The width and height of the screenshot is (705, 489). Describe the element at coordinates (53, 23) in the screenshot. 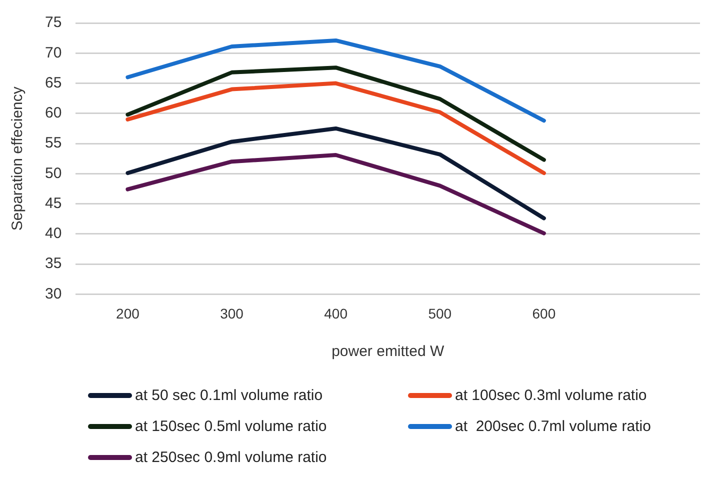

I see `y-tick-label: 75` at that location.